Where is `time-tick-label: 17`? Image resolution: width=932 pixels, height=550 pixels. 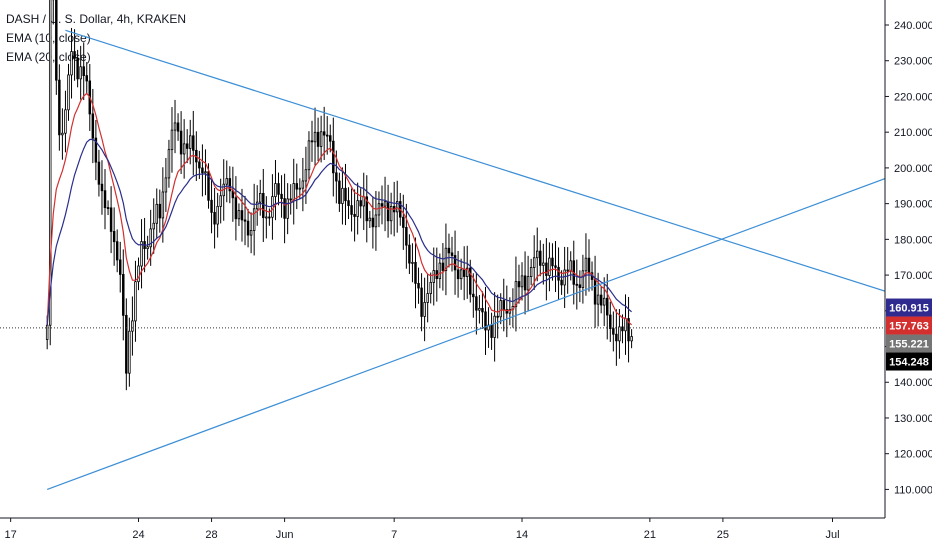 time-tick-label: 17 is located at coordinates (11, 535).